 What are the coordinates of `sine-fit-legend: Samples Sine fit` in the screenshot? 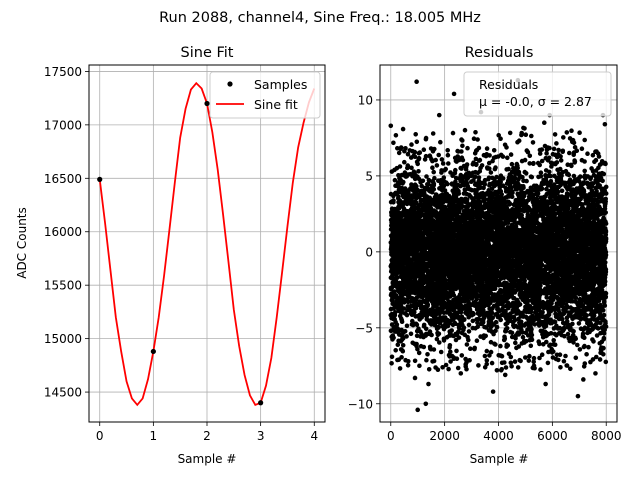 It's located at (265, 95).